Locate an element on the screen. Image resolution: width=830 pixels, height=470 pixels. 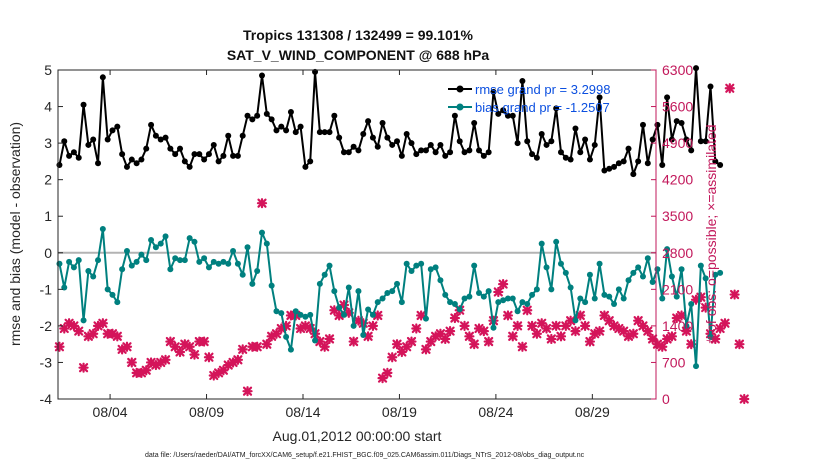
x-tick-label: 08/14 is located at coordinates (302, 412).